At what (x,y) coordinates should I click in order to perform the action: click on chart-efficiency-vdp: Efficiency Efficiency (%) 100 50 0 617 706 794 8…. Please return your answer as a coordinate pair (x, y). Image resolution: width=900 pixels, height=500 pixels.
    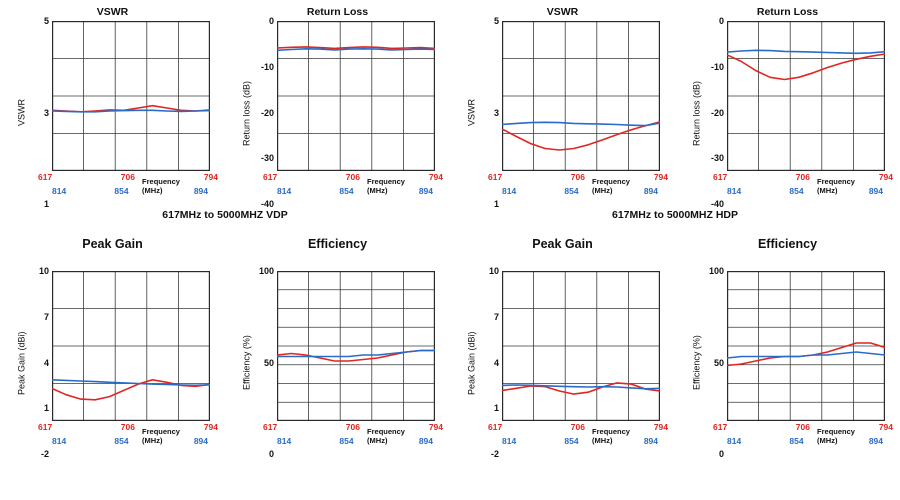
    Looking at the image, I should click on (337, 347).